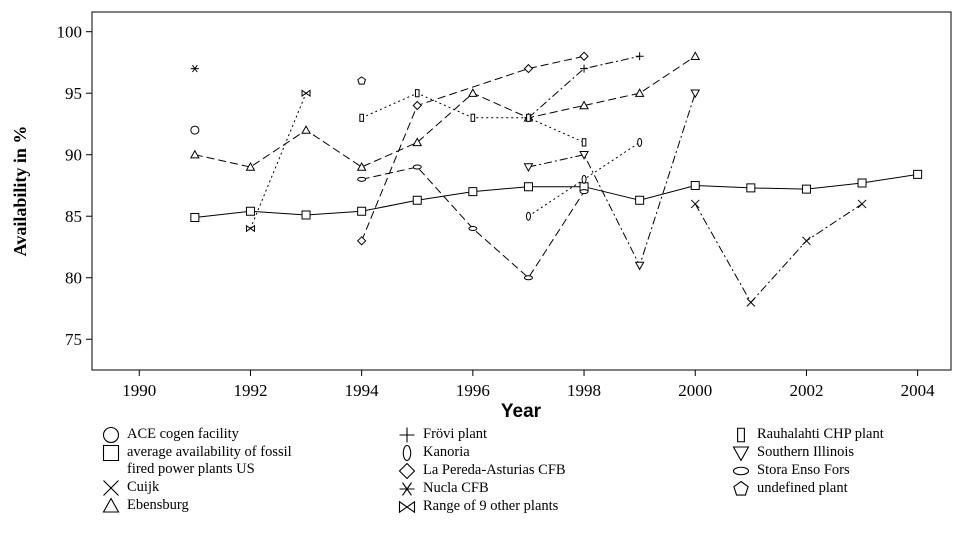  I want to click on legend-label: Nucla CFB, so click(456, 488).